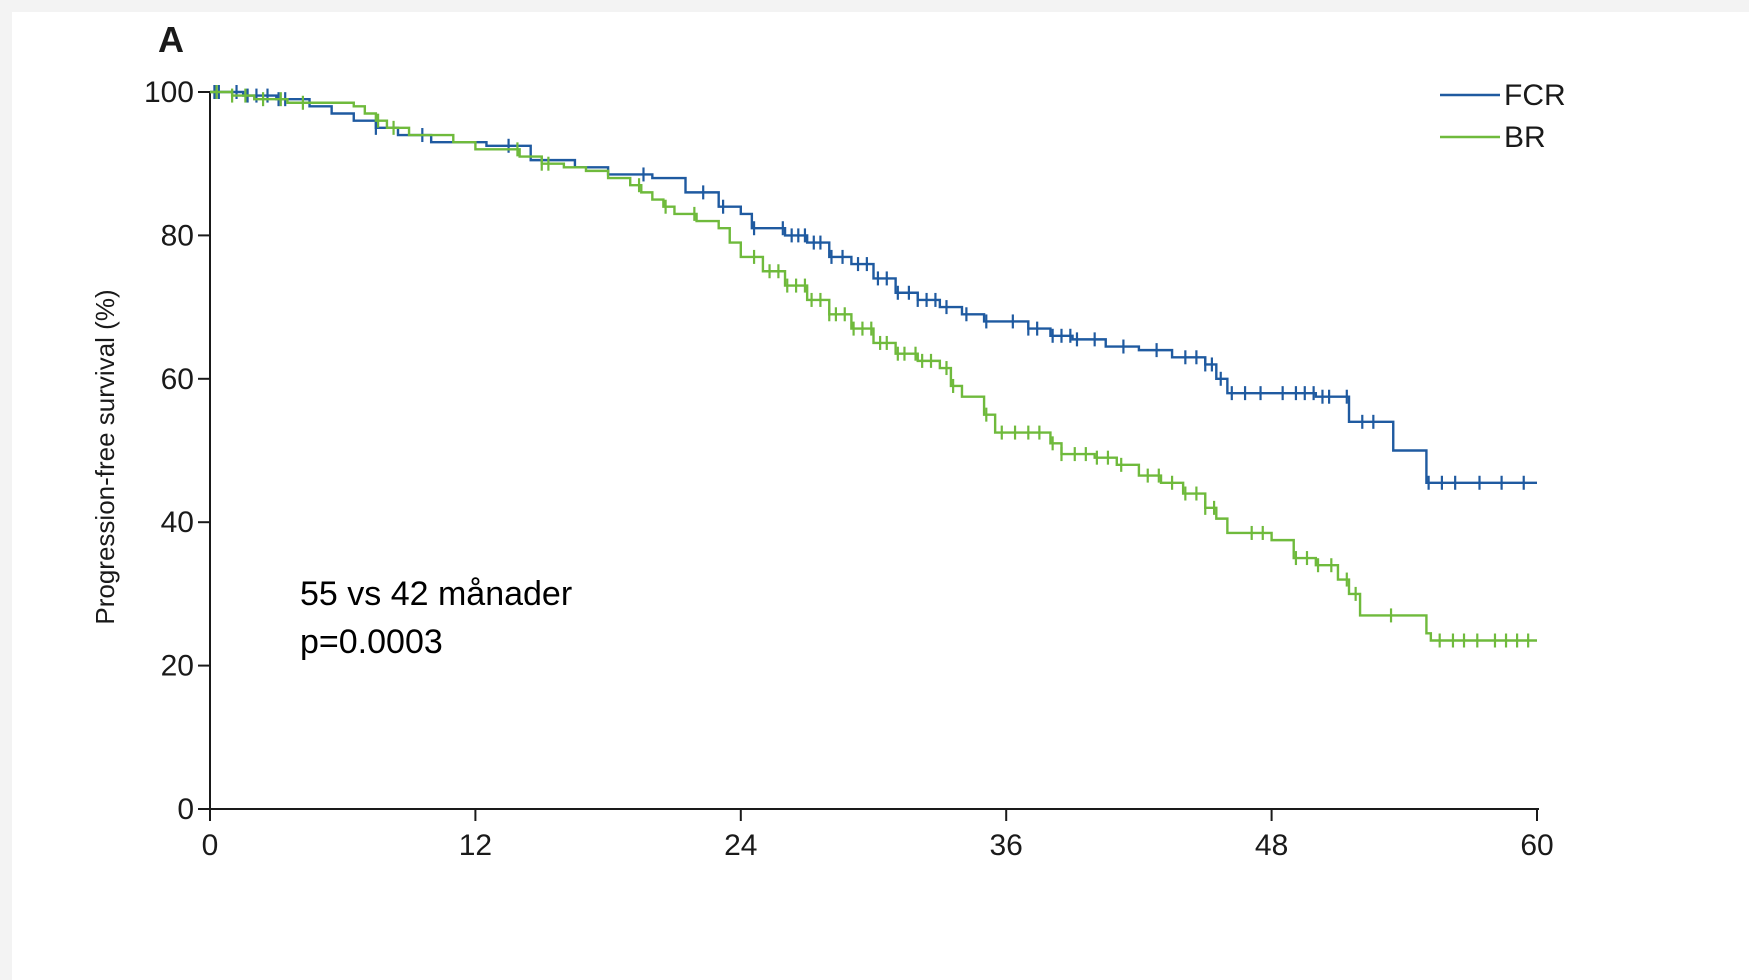 This screenshot has height=980, width=1749. Describe the element at coordinates (371, 642) in the screenshot. I see `p-value-annotation: p=0.0003` at that location.